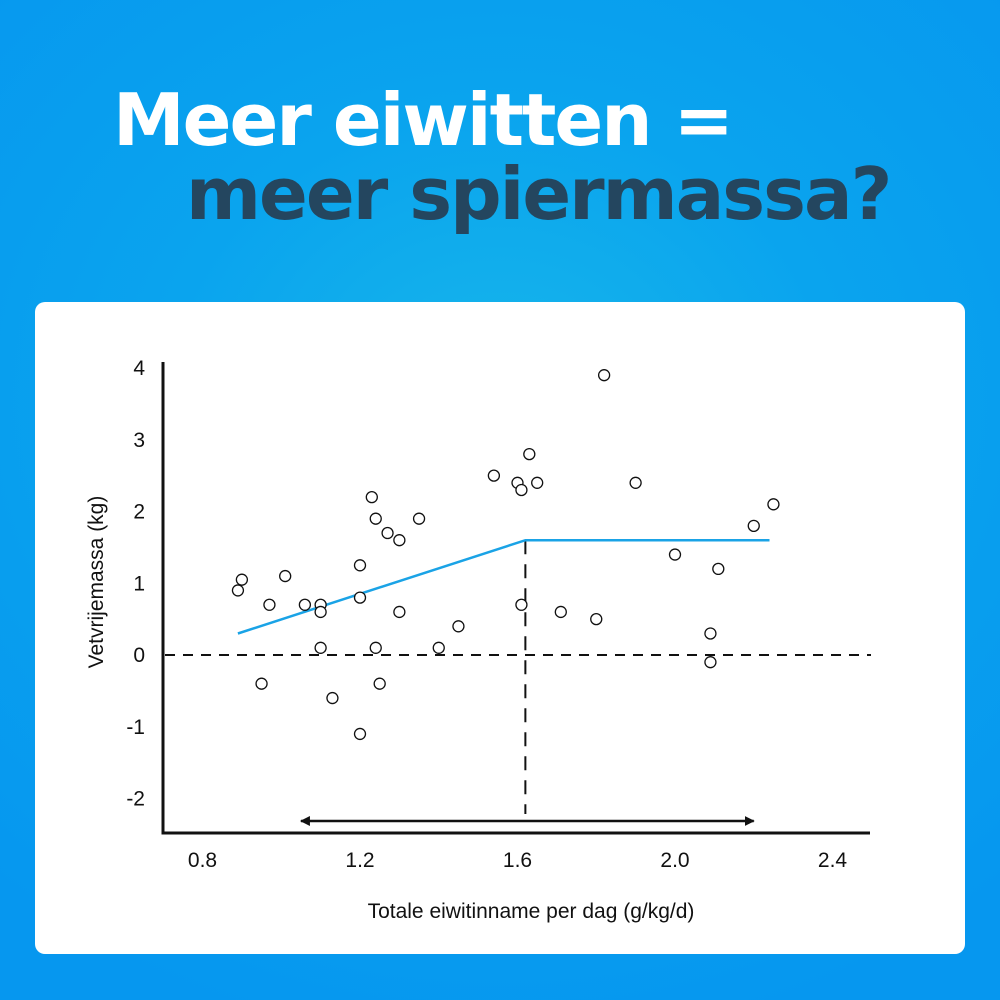  I want to click on x-tick-label: 1.6, so click(517, 860).